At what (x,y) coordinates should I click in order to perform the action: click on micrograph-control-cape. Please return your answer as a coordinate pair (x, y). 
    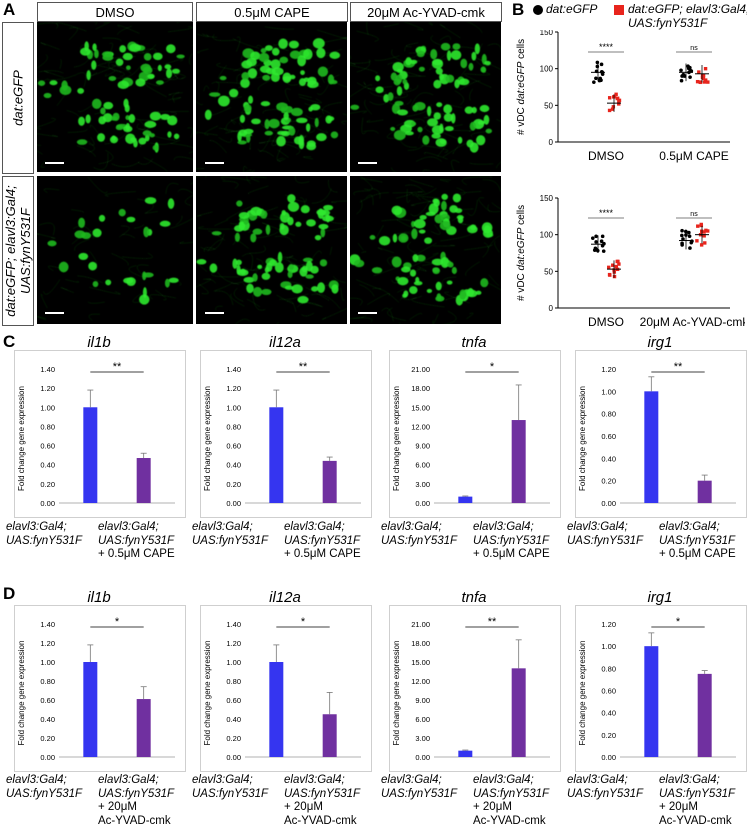
    Looking at the image, I should click on (271, 97).